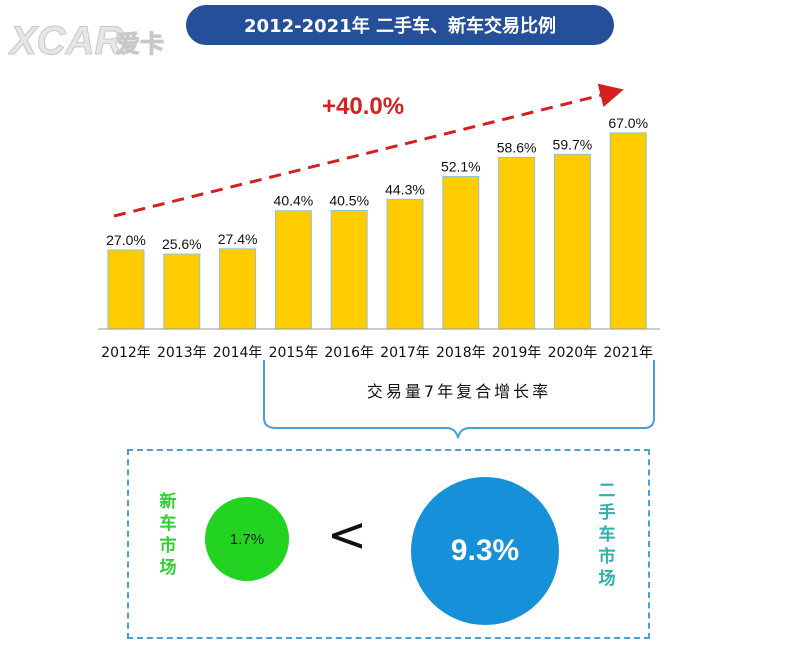  I want to click on value-label-2012年: 27.0%, so click(126, 240).